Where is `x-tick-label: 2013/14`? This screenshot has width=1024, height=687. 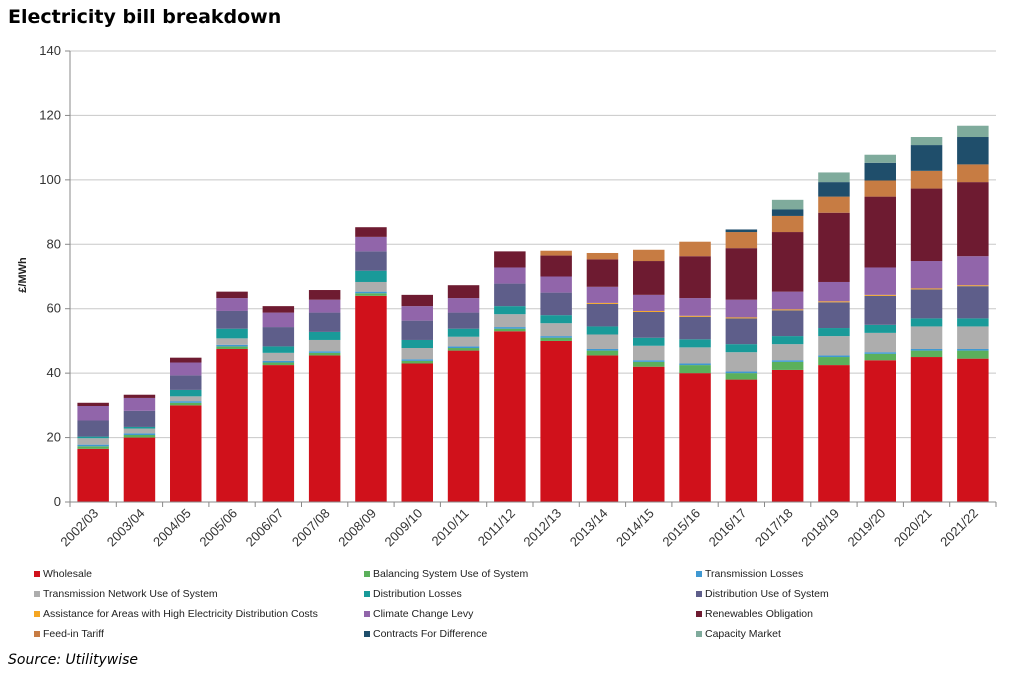 x-tick-label: 2013/14 is located at coordinates (589, 528).